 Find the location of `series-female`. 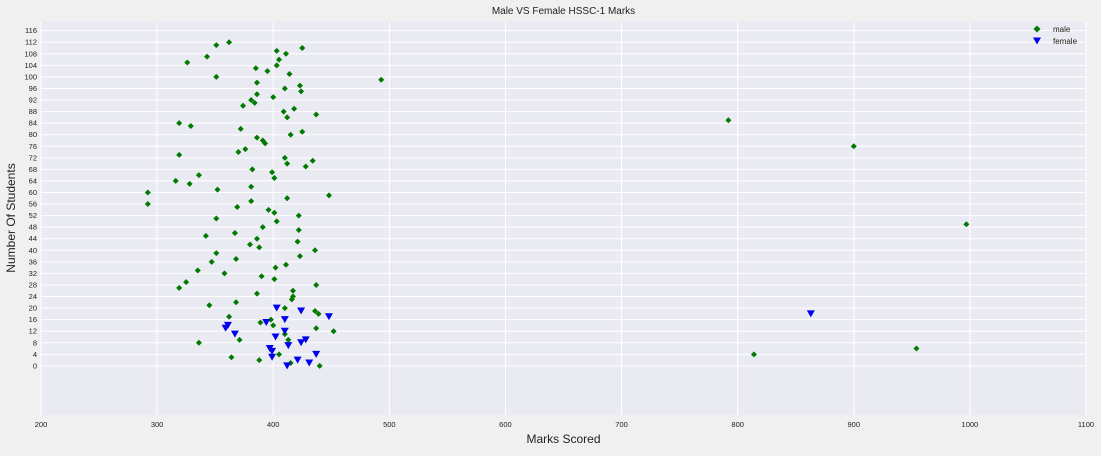

series-female is located at coordinates (518, 337).